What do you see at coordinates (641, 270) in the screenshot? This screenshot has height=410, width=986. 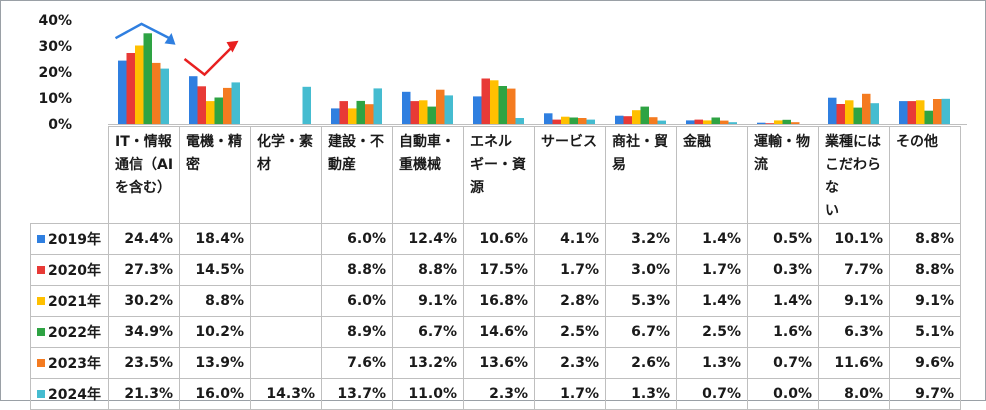 I see `data-value-cell: 3.0%` at bounding box center [641, 270].